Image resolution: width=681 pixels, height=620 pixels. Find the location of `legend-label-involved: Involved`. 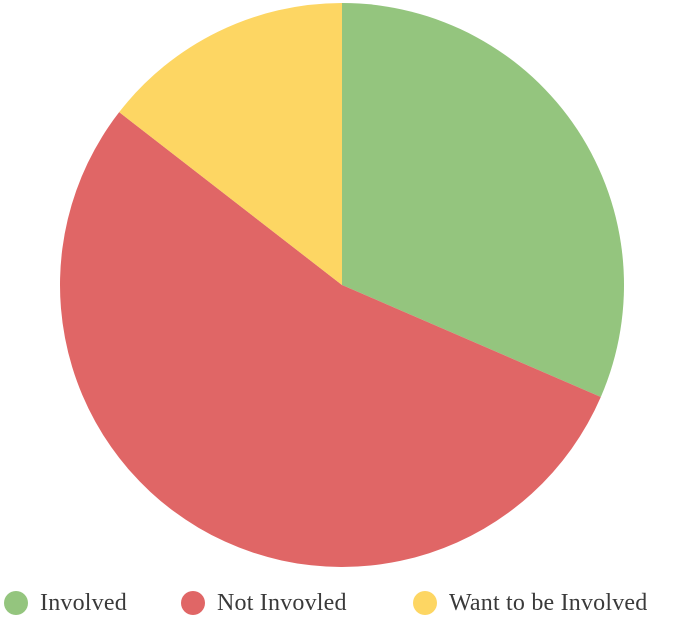

legend-label-involved: Involved is located at coordinates (83, 602).